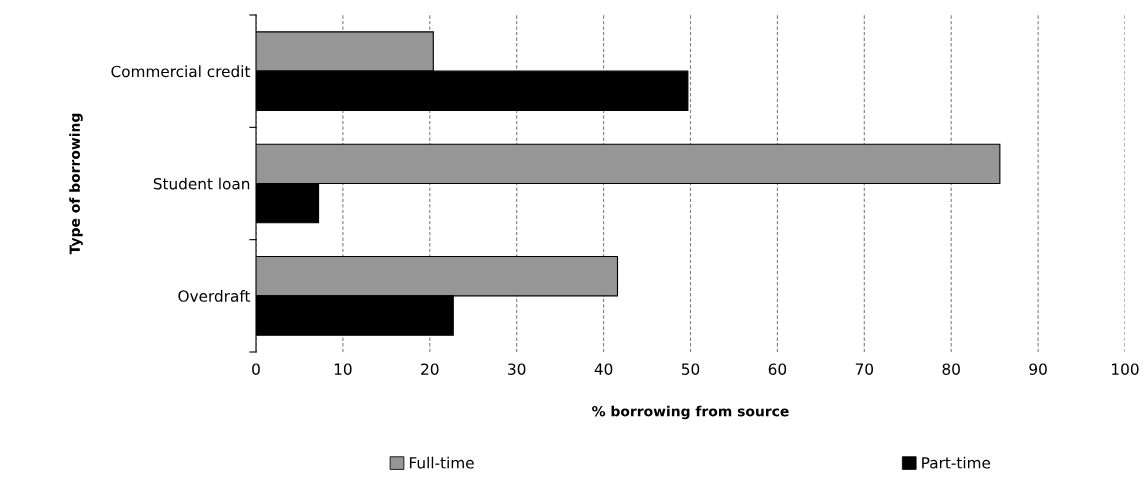 This screenshot has height=494, width=1145. Describe the element at coordinates (951, 369) in the screenshot. I see `x-tick-label: 80` at that location.